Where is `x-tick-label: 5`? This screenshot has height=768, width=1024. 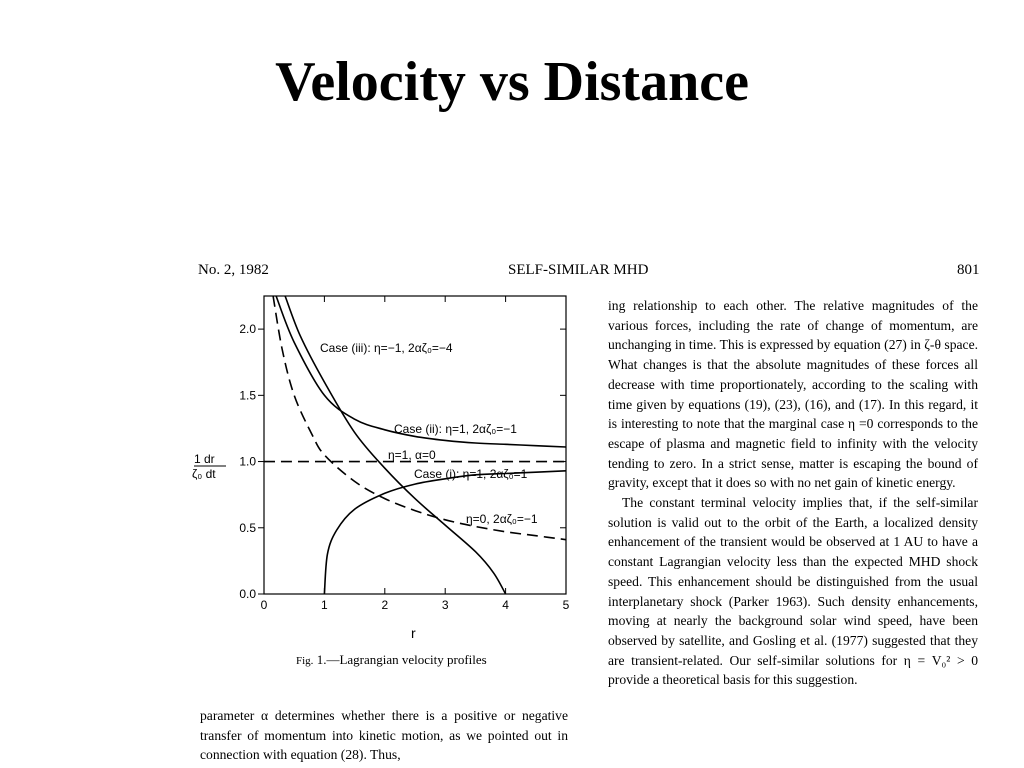 x-tick-label: 5 is located at coordinates (566, 605).